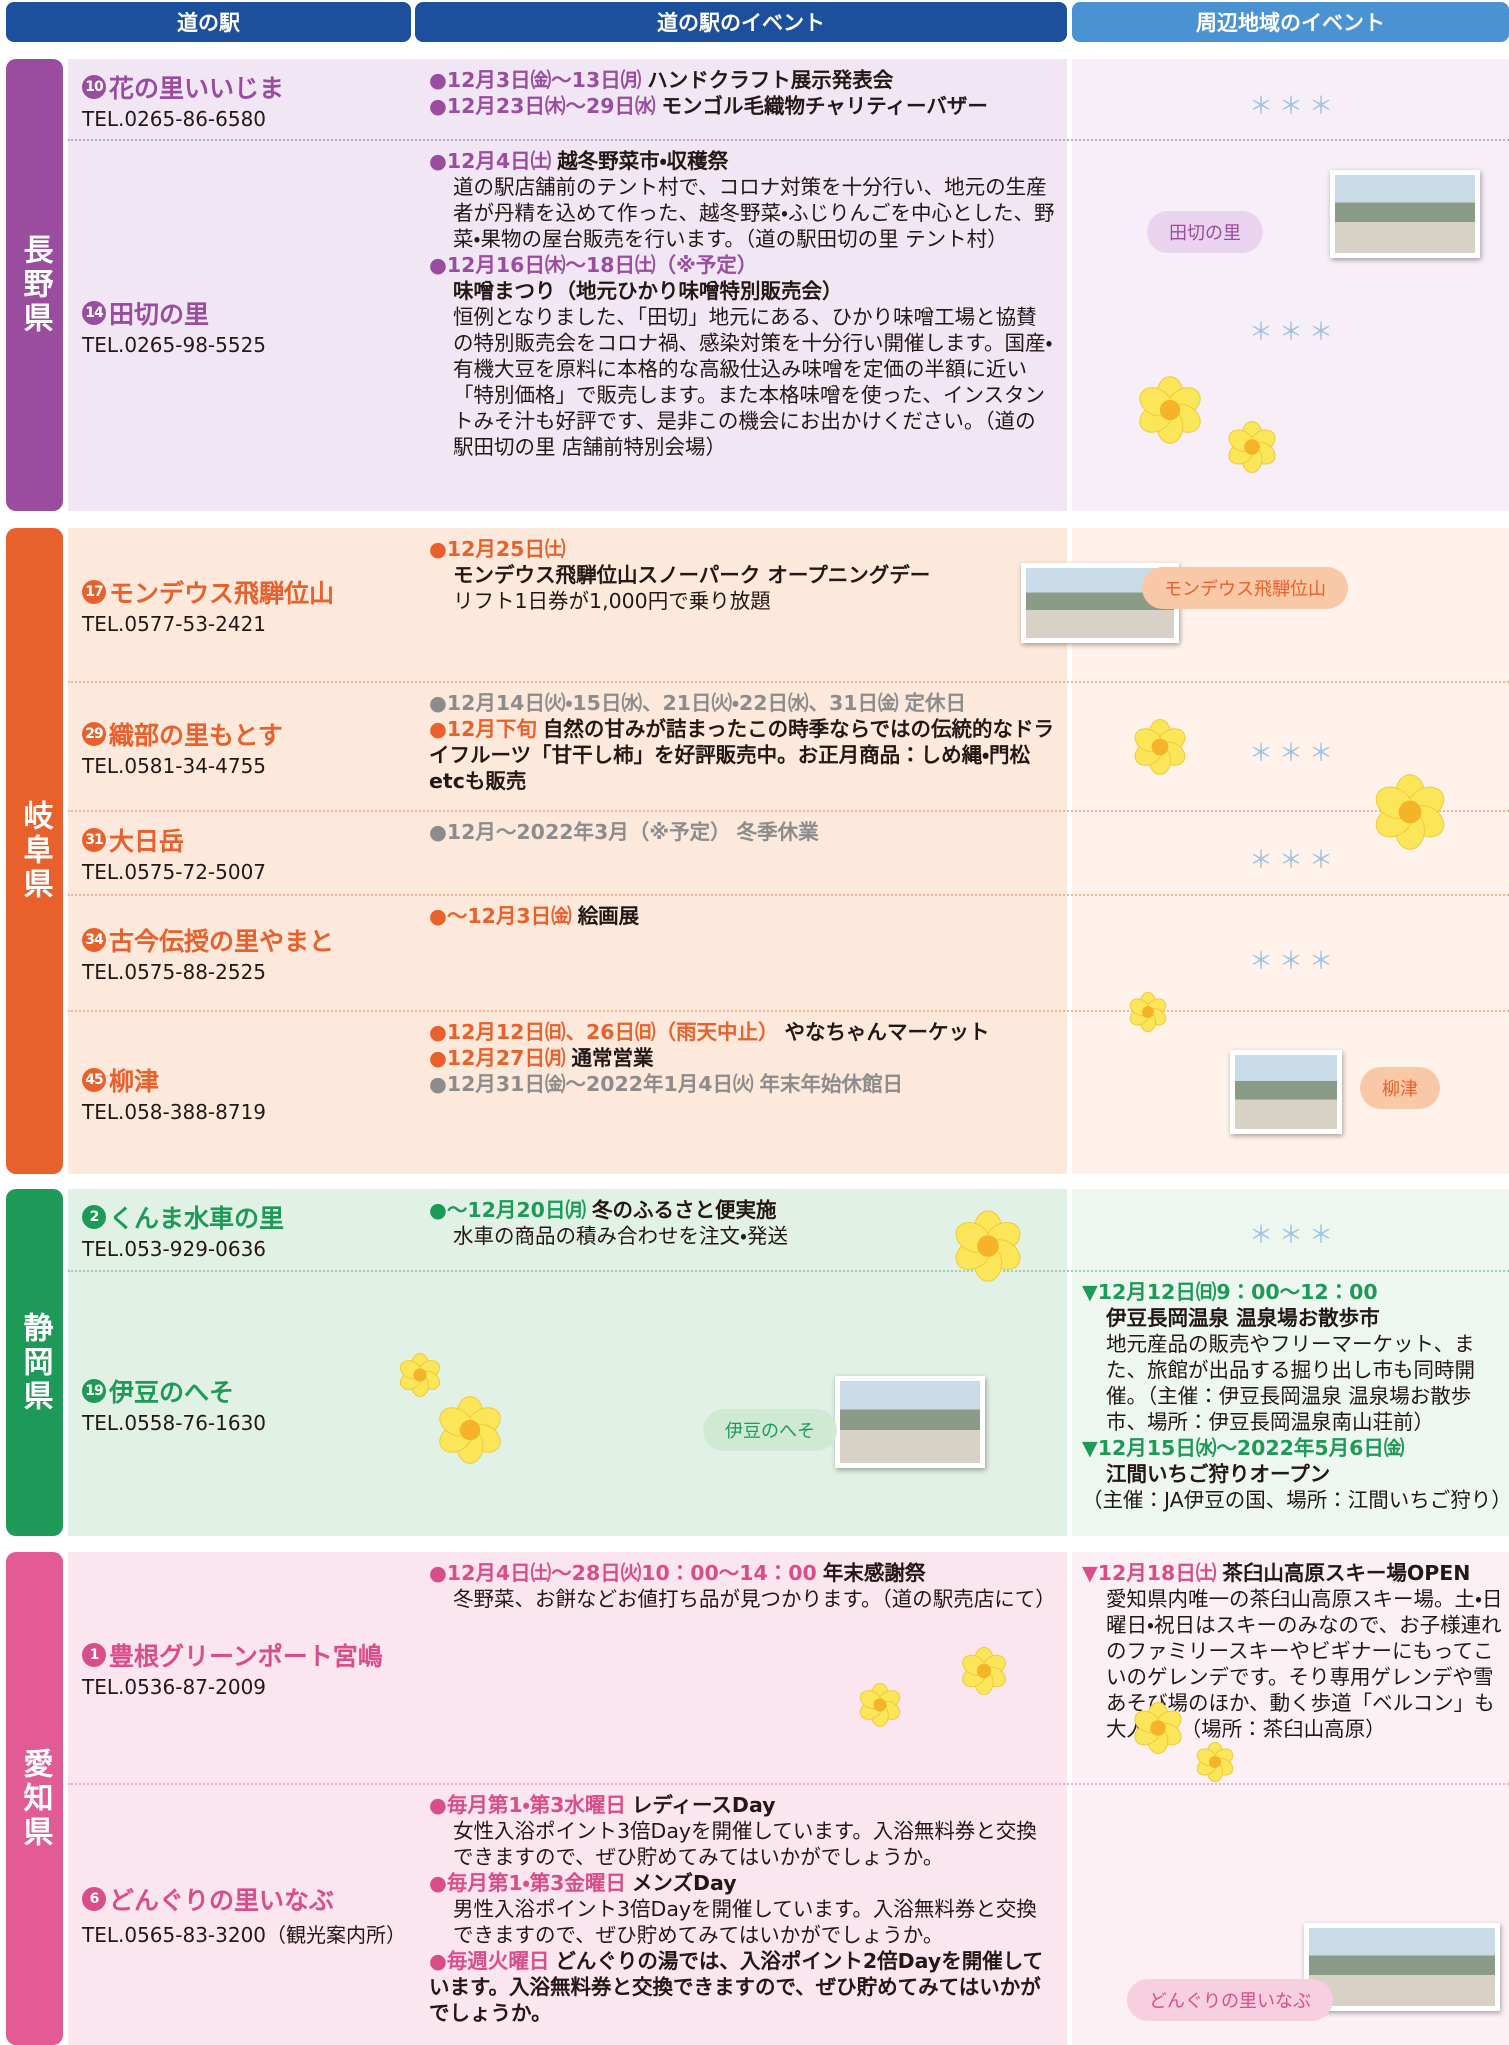 Image resolution: width=1509 pixels, height=2045 pixels. I want to click on station-cell: 14 田切の里 TEL.0265-98-5525, so click(239, 325).